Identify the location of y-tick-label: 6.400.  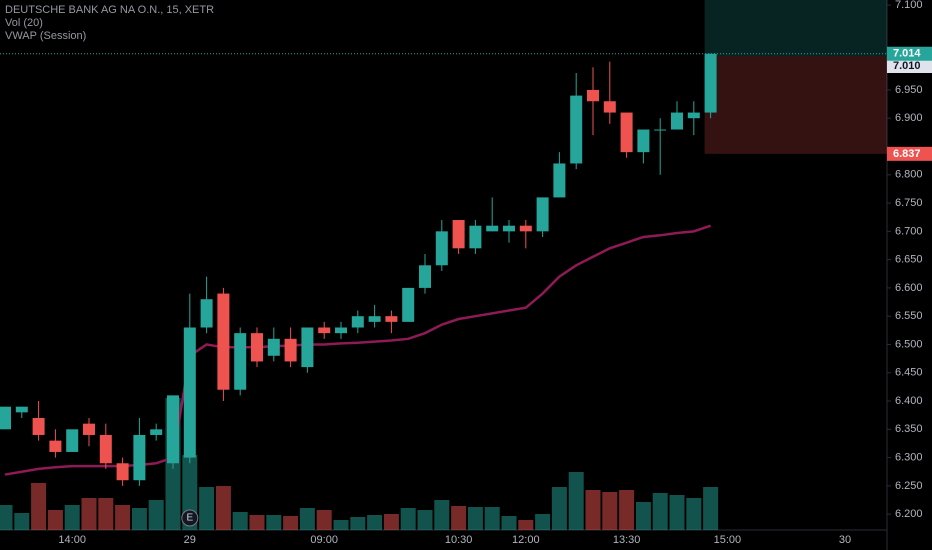
(909, 401).